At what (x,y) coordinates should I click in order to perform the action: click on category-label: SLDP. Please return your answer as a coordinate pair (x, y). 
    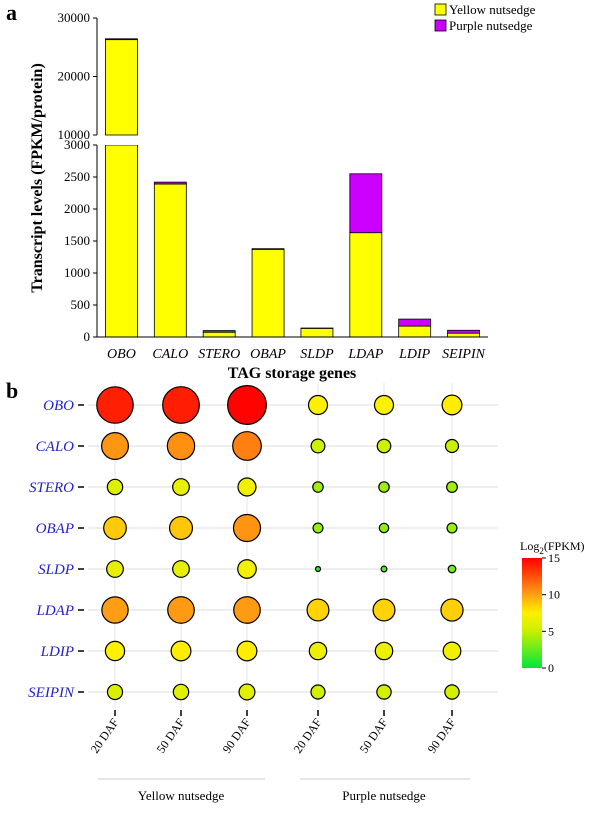
    Looking at the image, I should click on (317, 354).